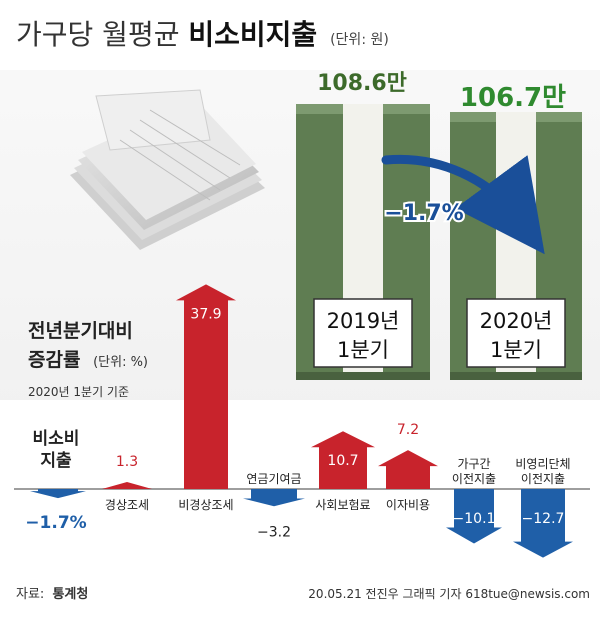 The image size is (600, 634). Describe the element at coordinates (516, 321) in the screenshot. I see `period-2020-line1: 2020년` at that location.